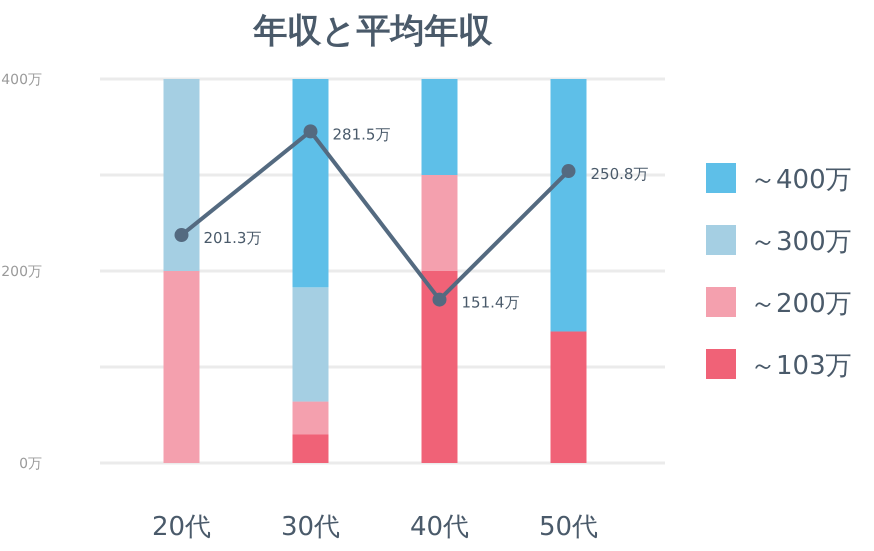 This screenshot has height=551, width=874. What do you see at coordinates (801, 366) in the screenshot?
I see `legend-label: ～103万` at bounding box center [801, 366].